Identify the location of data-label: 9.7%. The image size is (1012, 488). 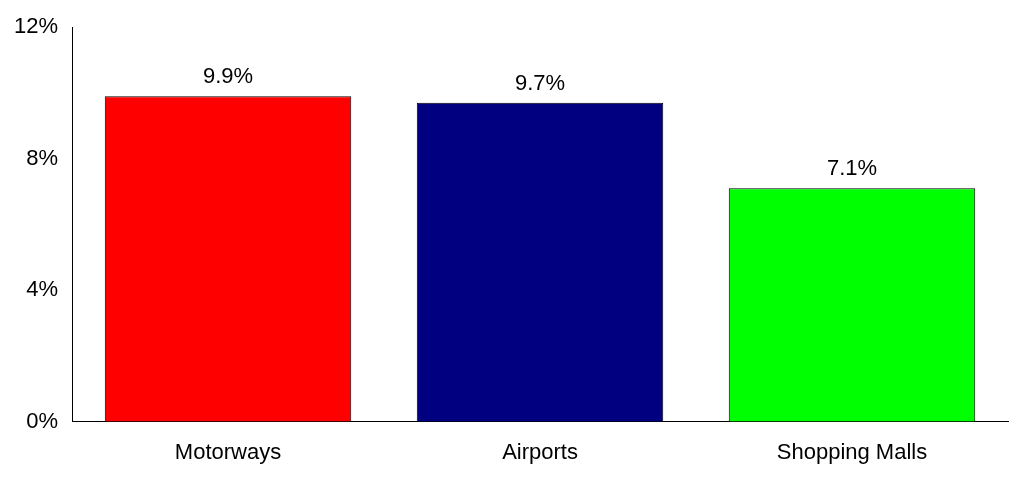
(540, 82).